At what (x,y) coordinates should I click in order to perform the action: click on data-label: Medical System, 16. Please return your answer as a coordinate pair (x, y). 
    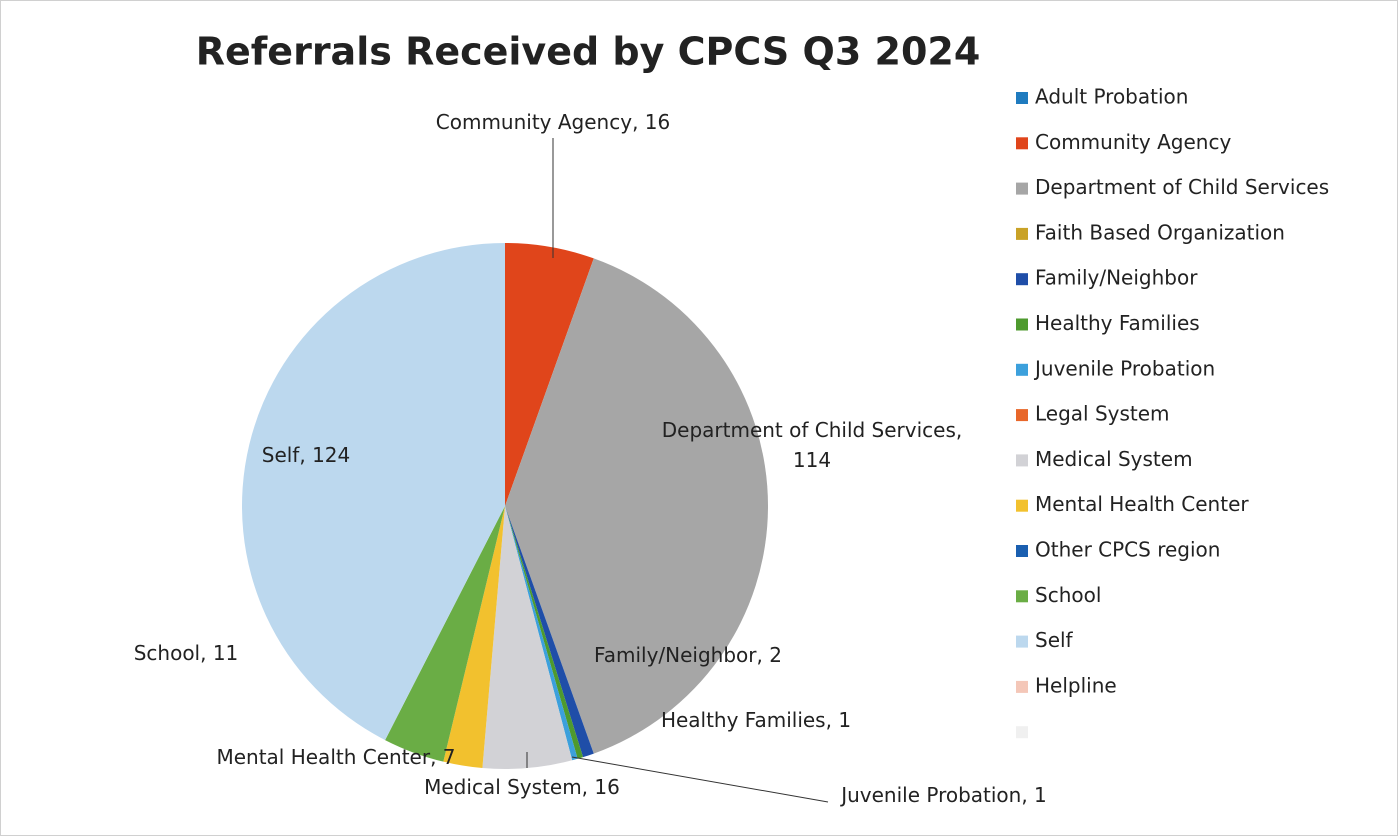
    Looking at the image, I should click on (522, 787).